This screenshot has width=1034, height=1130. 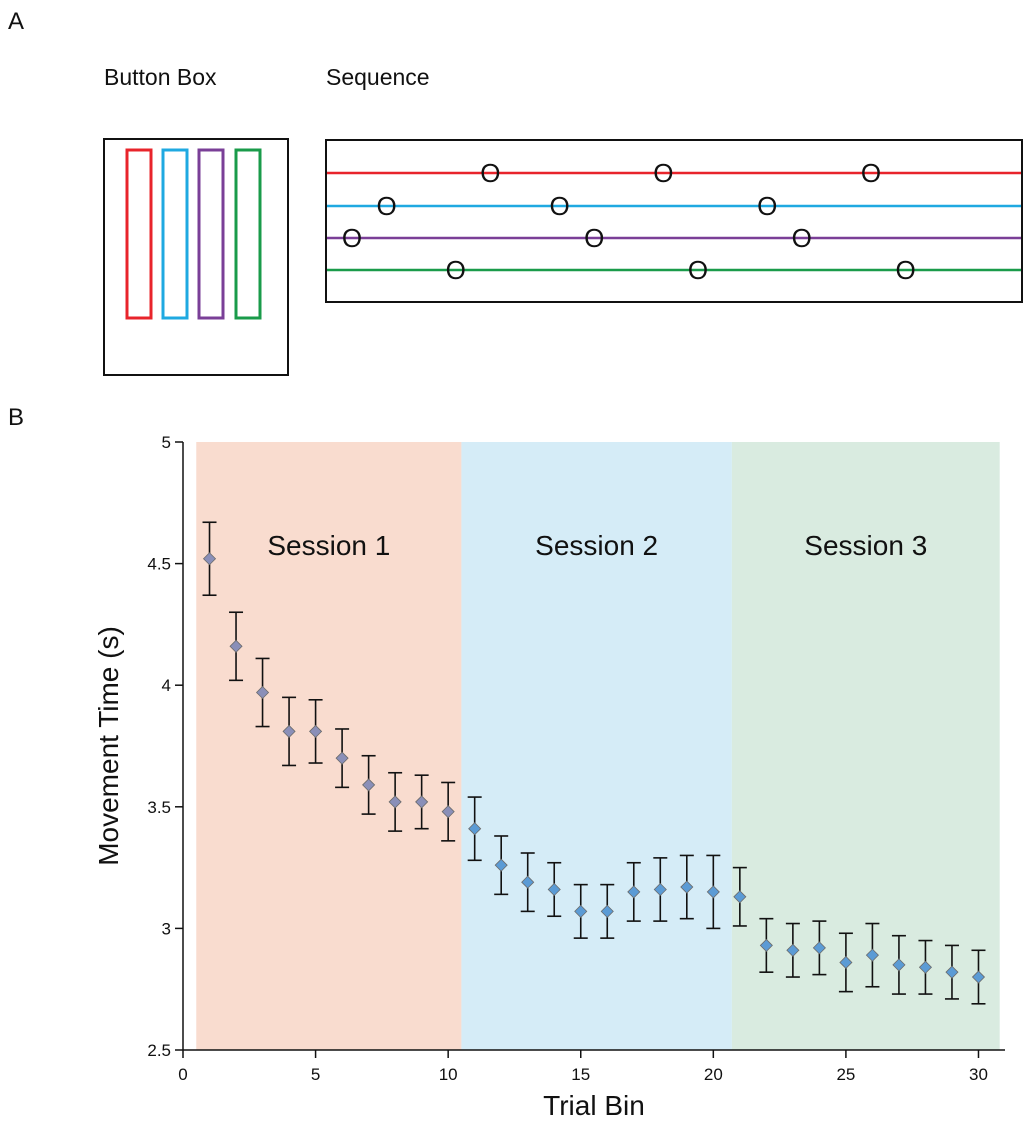 I want to click on session-1-band, so click(x=329, y=746).